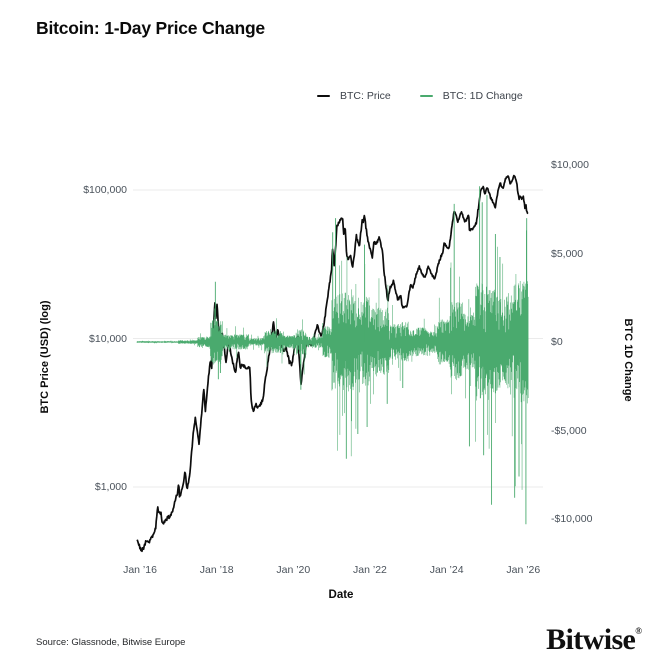 This screenshot has width=671, height=671. I want to click on legend-item-change: BTC: 1D Change, so click(471, 96).